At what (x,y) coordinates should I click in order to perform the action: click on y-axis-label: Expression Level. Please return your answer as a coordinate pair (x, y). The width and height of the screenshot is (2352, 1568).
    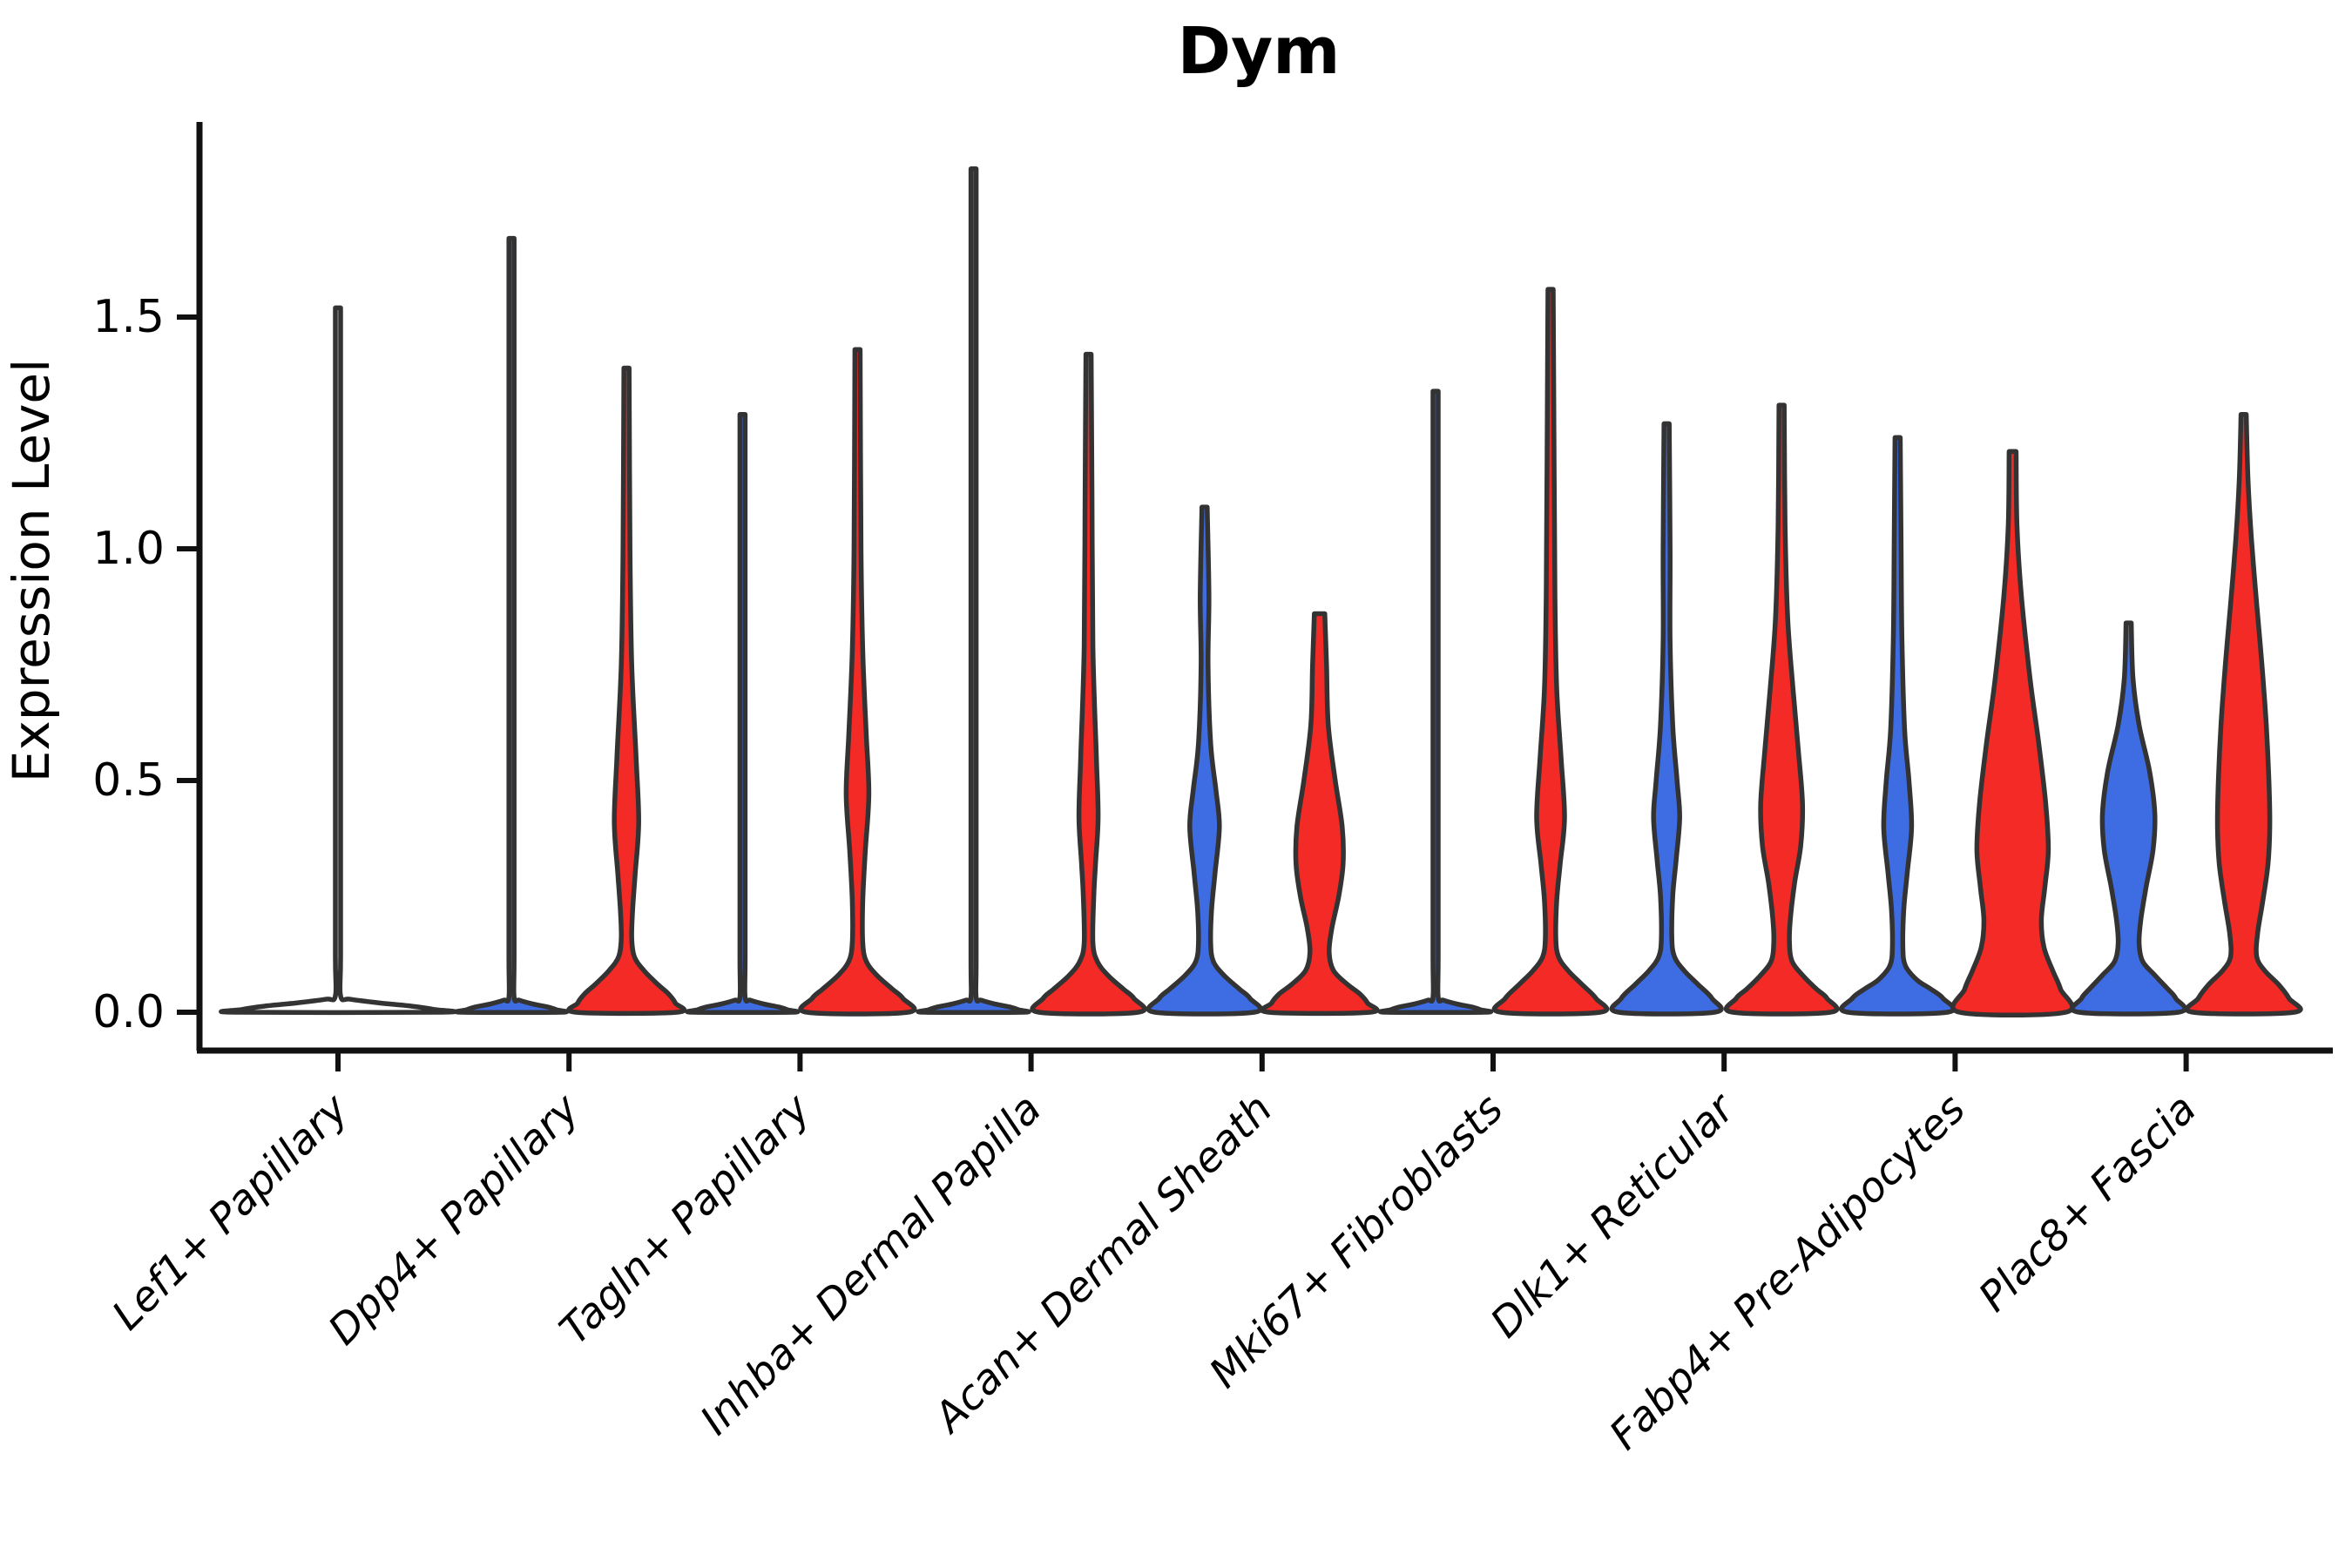
    Looking at the image, I should click on (32, 570).